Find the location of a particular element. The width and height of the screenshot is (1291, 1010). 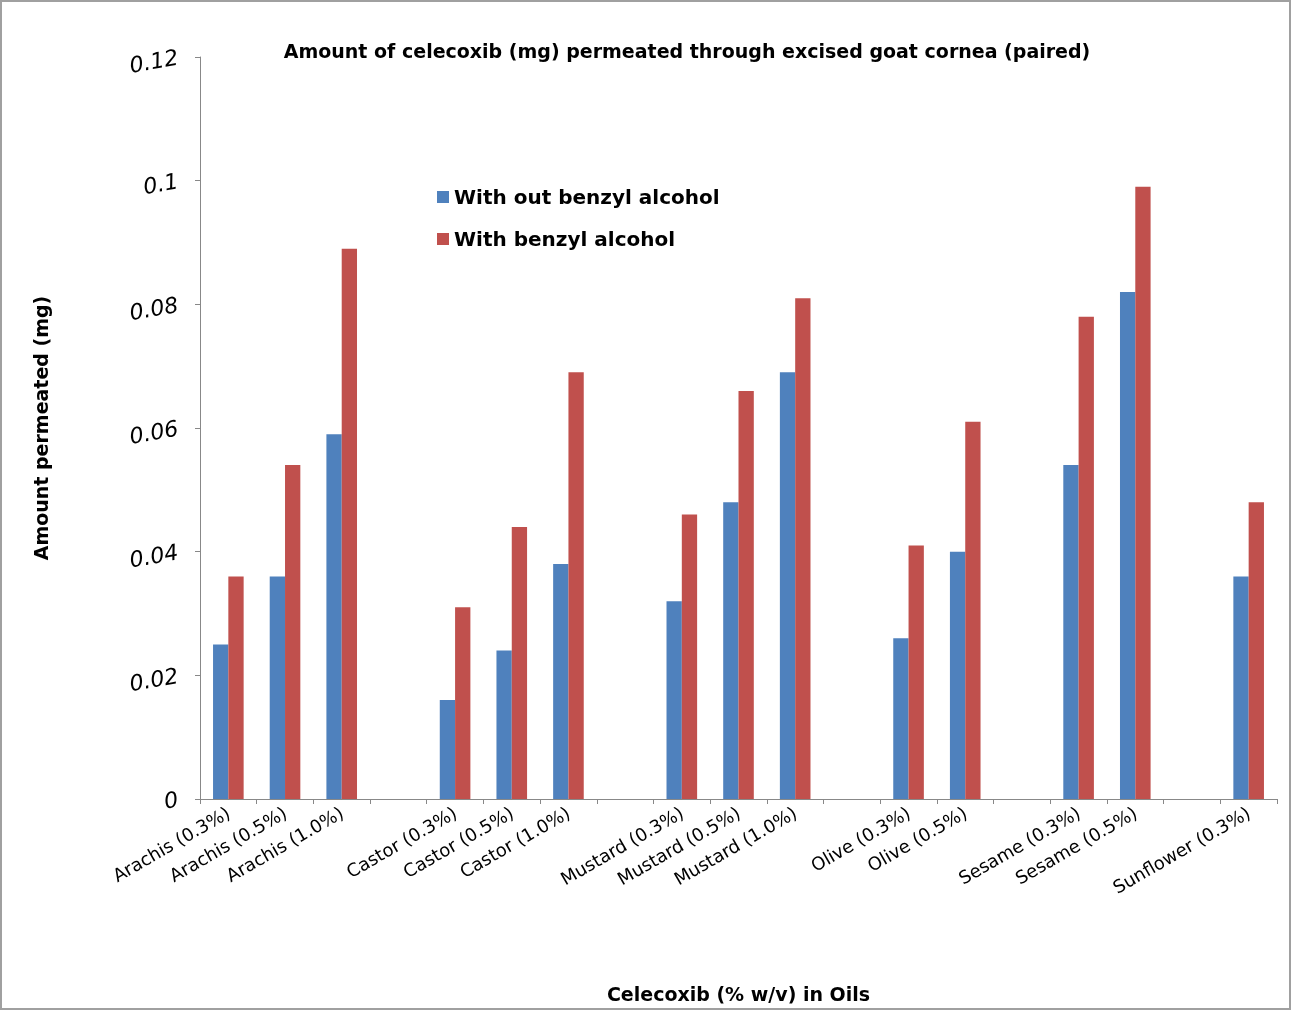

y-axis-title: Amount permeated (mg) is located at coordinates (40, 428).